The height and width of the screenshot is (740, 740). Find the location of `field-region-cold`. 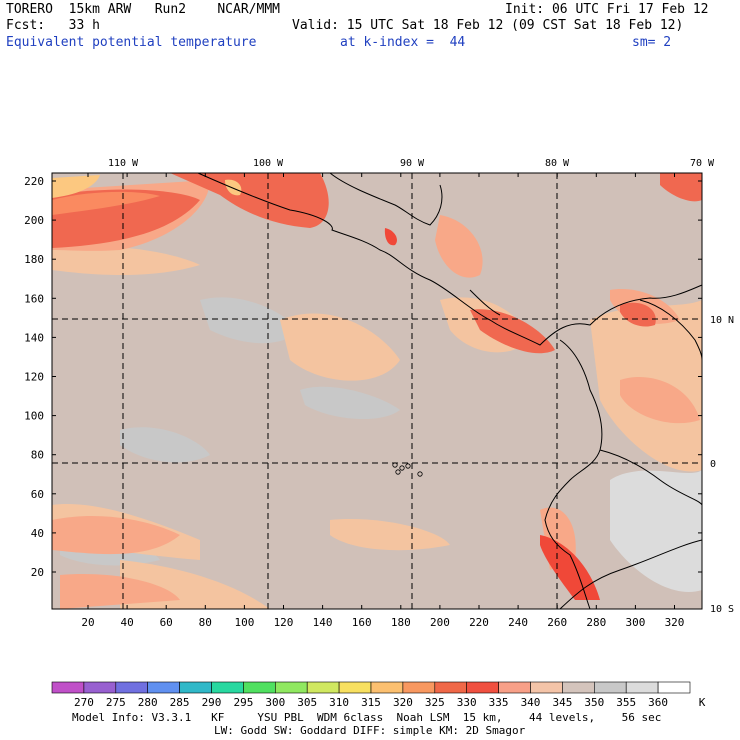

field-region-cold is located at coordinates (656, 531).